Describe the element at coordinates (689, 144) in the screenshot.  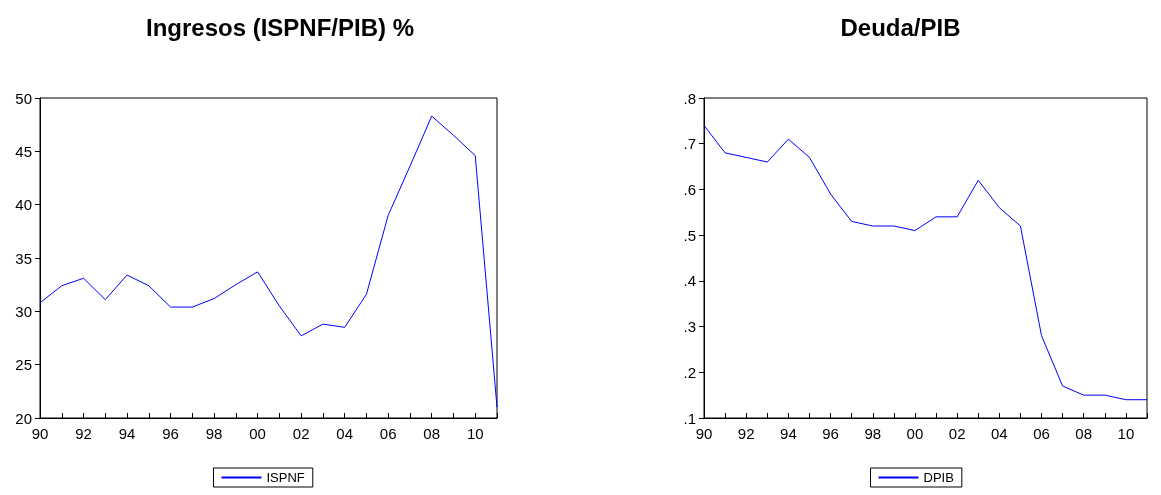
I see `y-tick-label: .7` at that location.